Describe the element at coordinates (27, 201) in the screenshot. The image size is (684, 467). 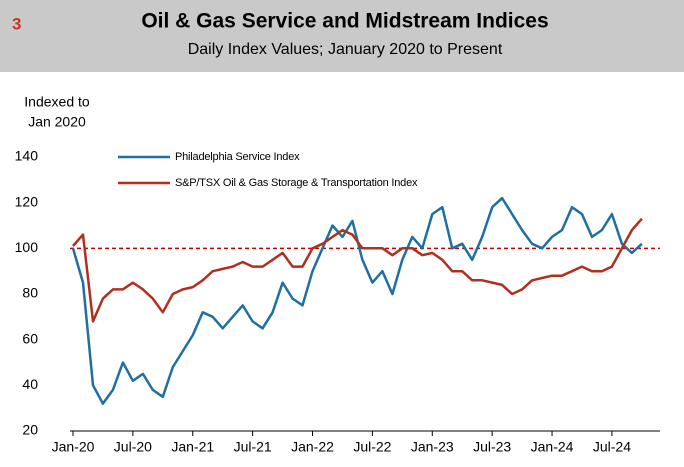
I see `y-tick-label: 120` at that location.